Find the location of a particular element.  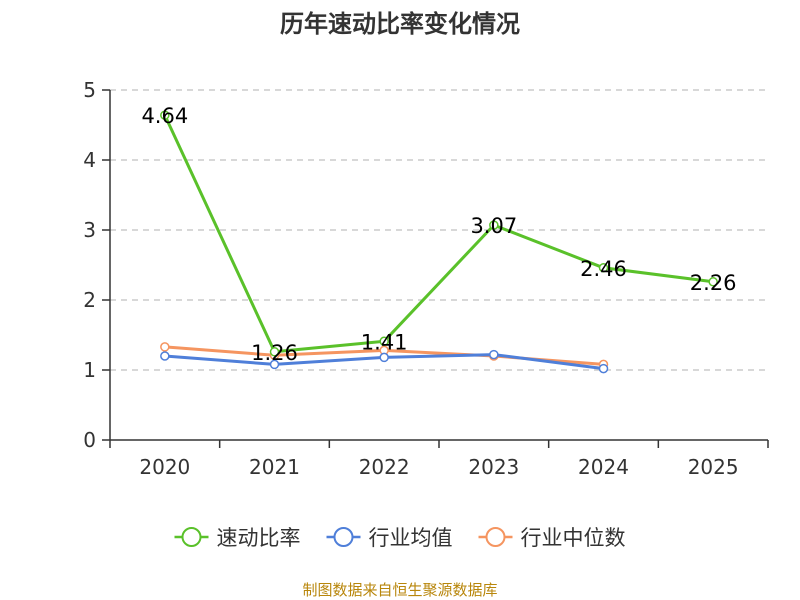

y-tick-label: 5 is located at coordinates (89, 90).